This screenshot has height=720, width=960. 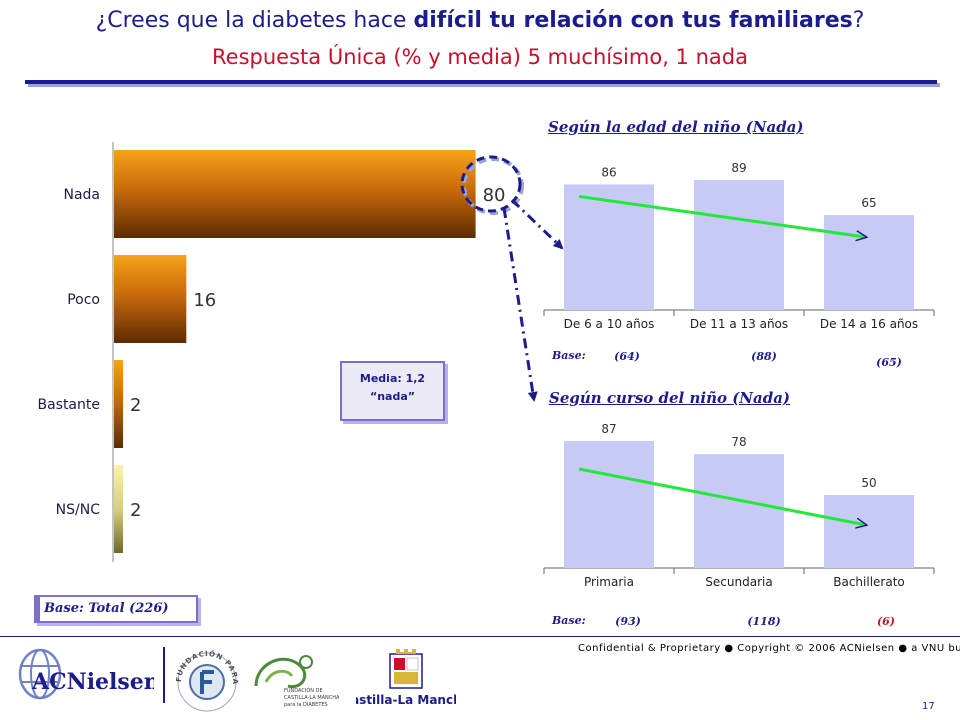 What do you see at coordinates (312, 698) in the screenshot?
I see `fclm-text-2: CASTILLA-LA MANCHA` at bounding box center [312, 698].